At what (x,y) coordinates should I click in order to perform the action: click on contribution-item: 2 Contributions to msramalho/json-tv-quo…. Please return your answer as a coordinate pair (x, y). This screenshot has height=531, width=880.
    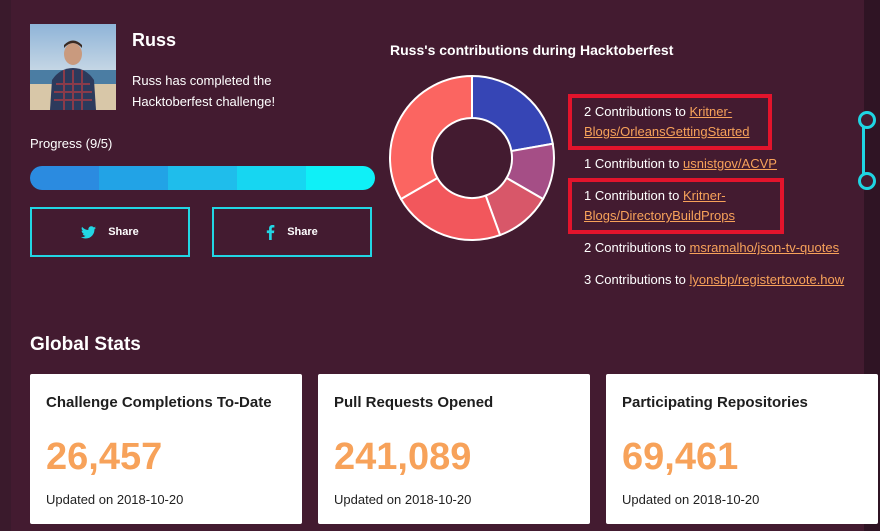
    Looking at the image, I should click on (711, 248).